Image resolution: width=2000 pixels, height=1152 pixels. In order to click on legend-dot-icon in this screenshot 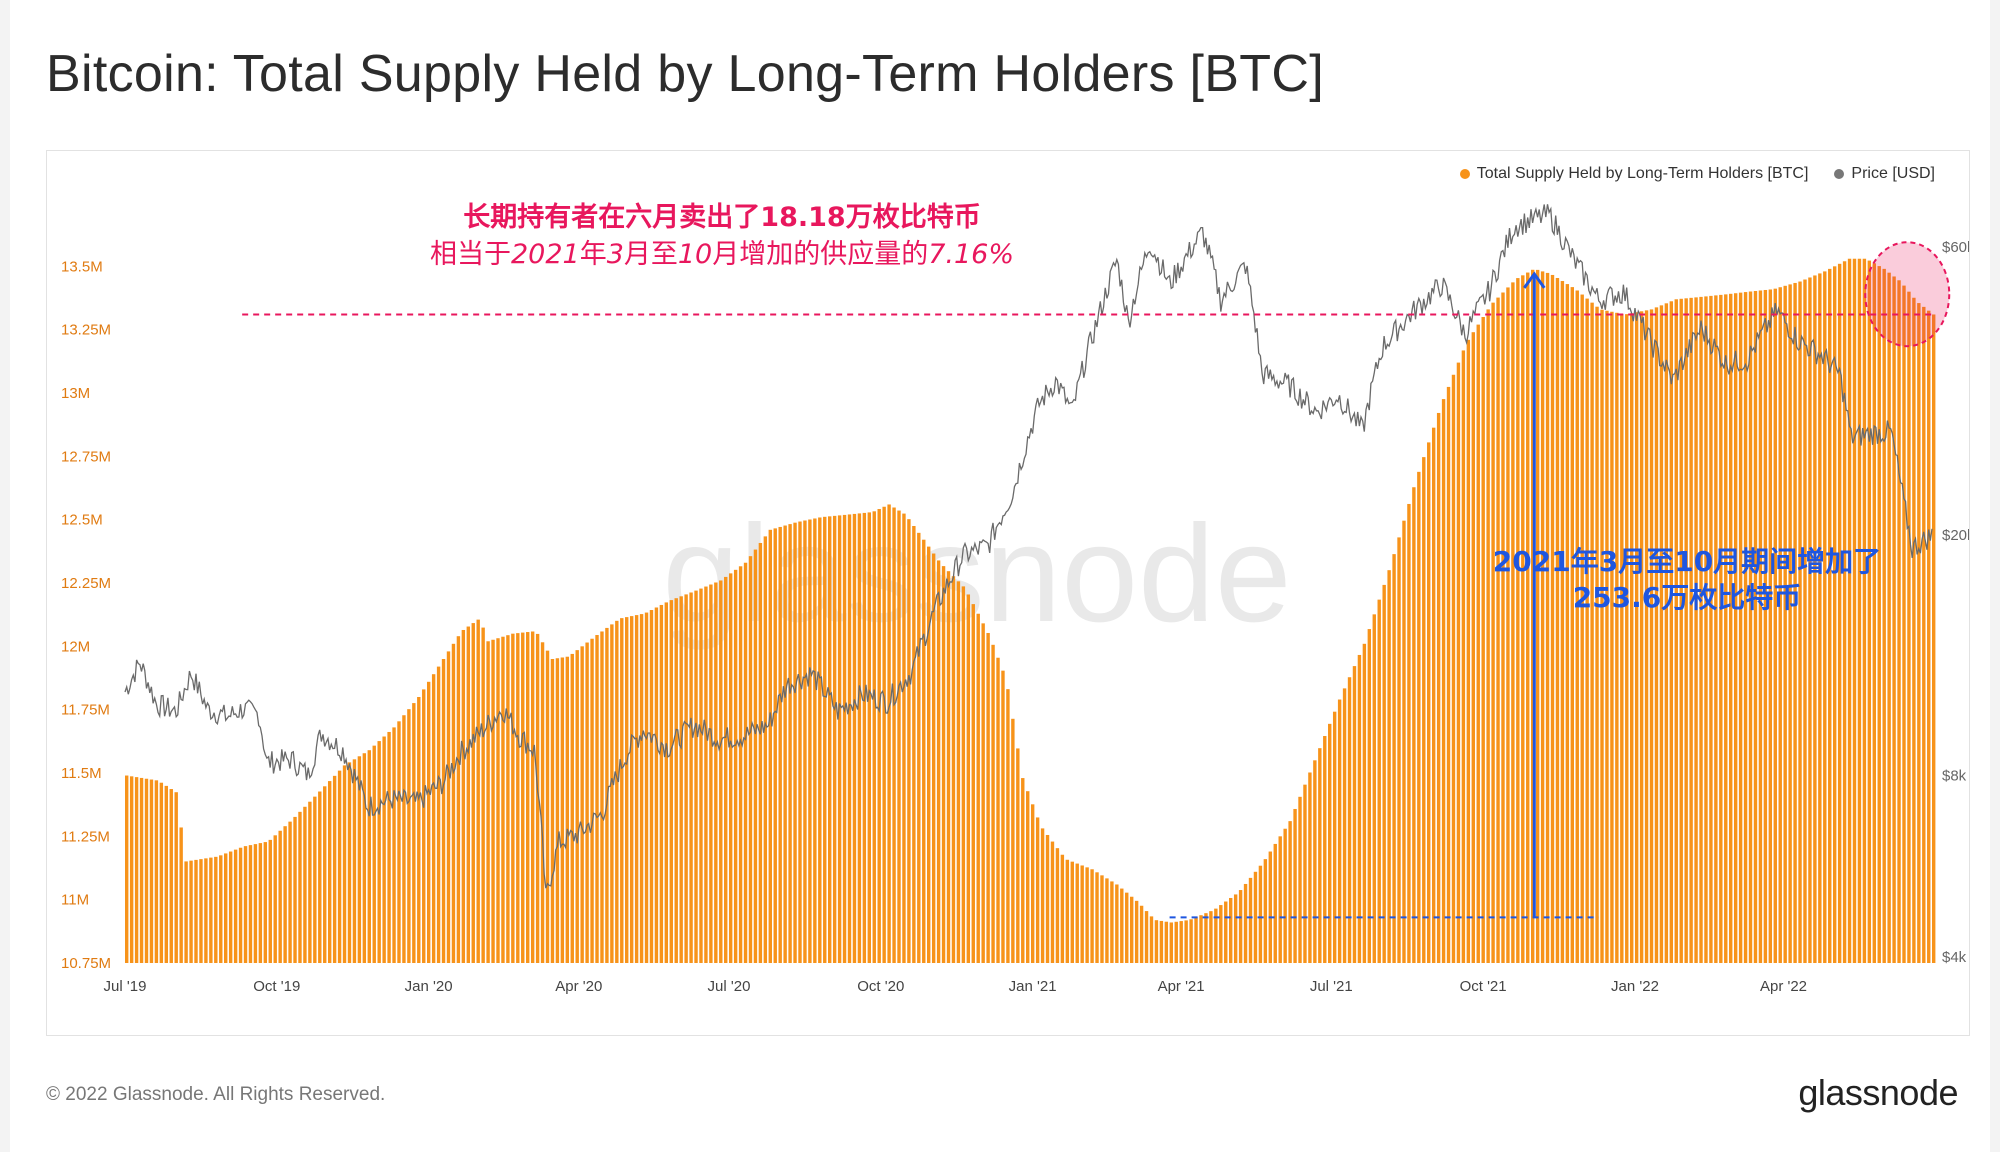, I will do `click(1464, 174)`.